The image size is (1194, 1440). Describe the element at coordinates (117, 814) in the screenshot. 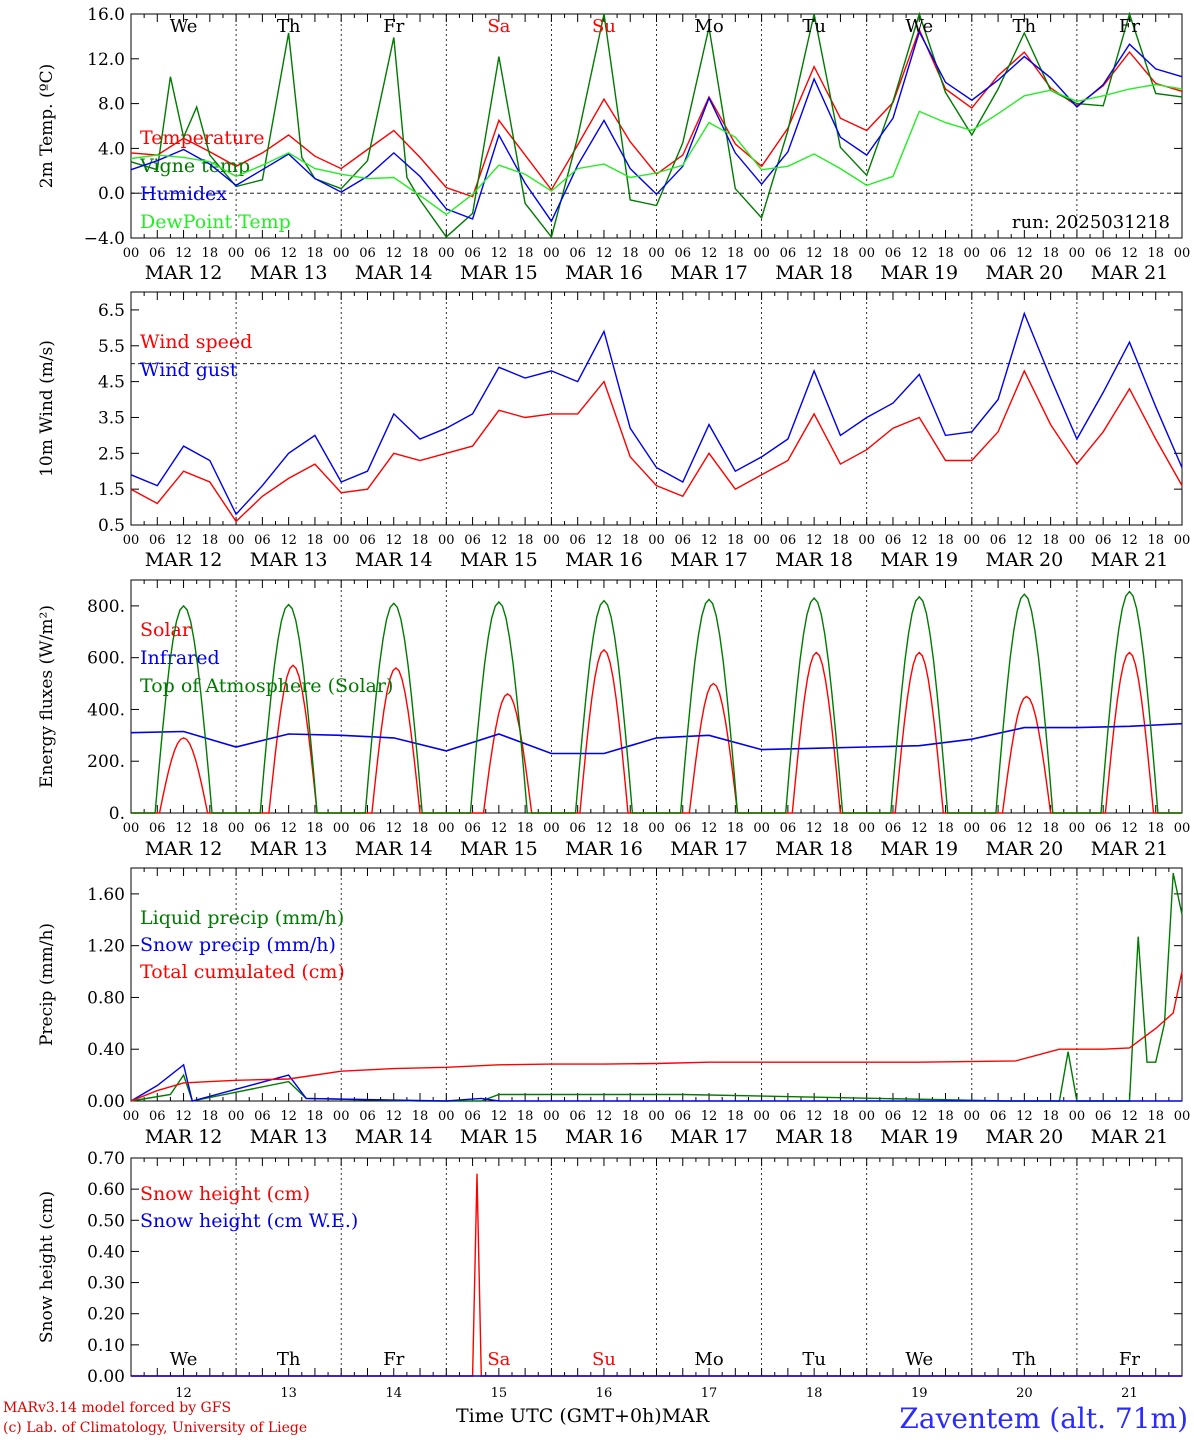

I see `y-tick-label: 0.` at that location.